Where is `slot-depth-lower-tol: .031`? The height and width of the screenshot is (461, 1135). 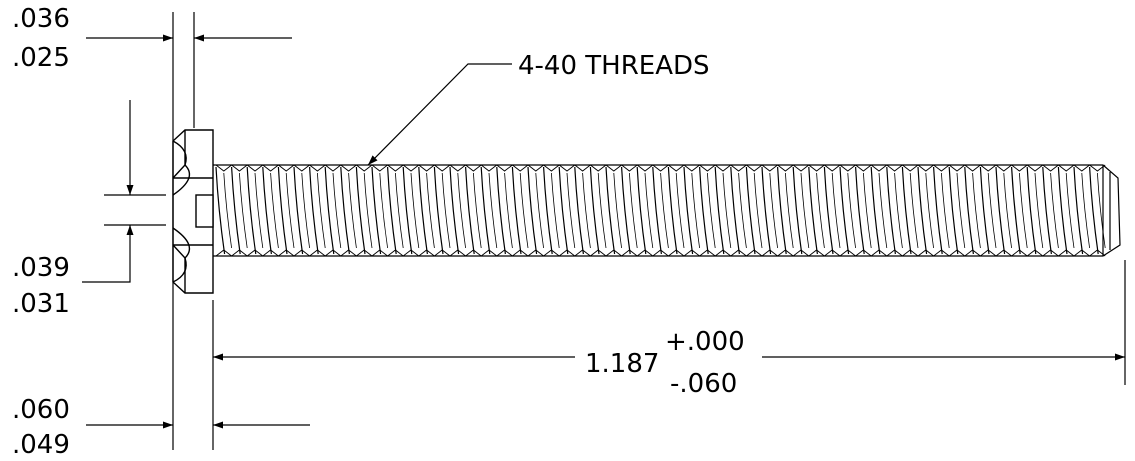 slot-depth-lower-tol: .031 is located at coordinates (41, 304).